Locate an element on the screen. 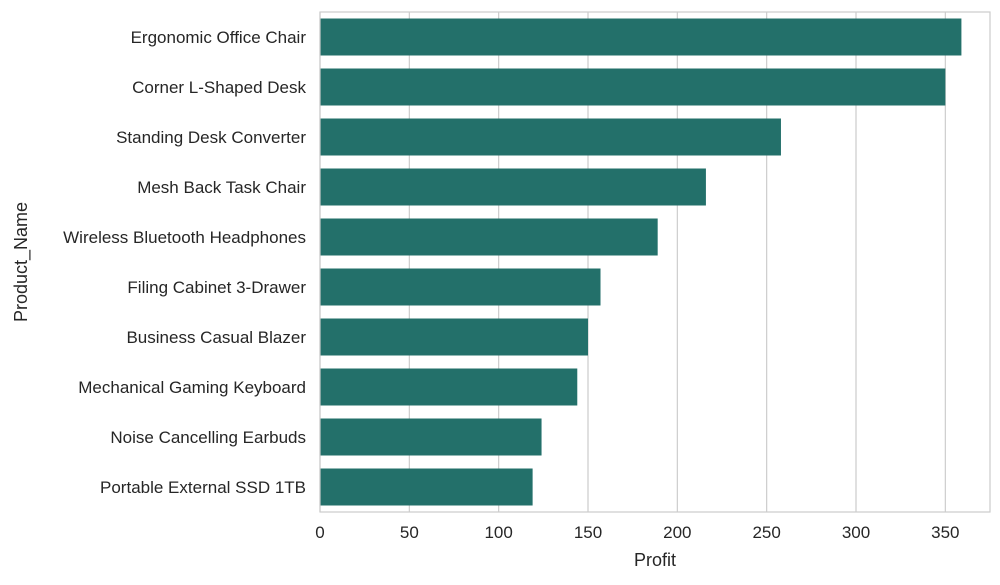 This screenshot has width=1000, height=585. y-tick-label: Ergonomic Office Chair is located at coordinates (219, 37).